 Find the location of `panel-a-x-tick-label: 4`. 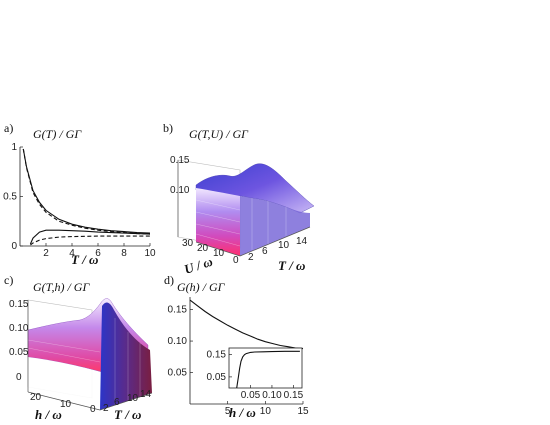

panel-a-x-tick-label: 4 is located at coordinates (72, 253).